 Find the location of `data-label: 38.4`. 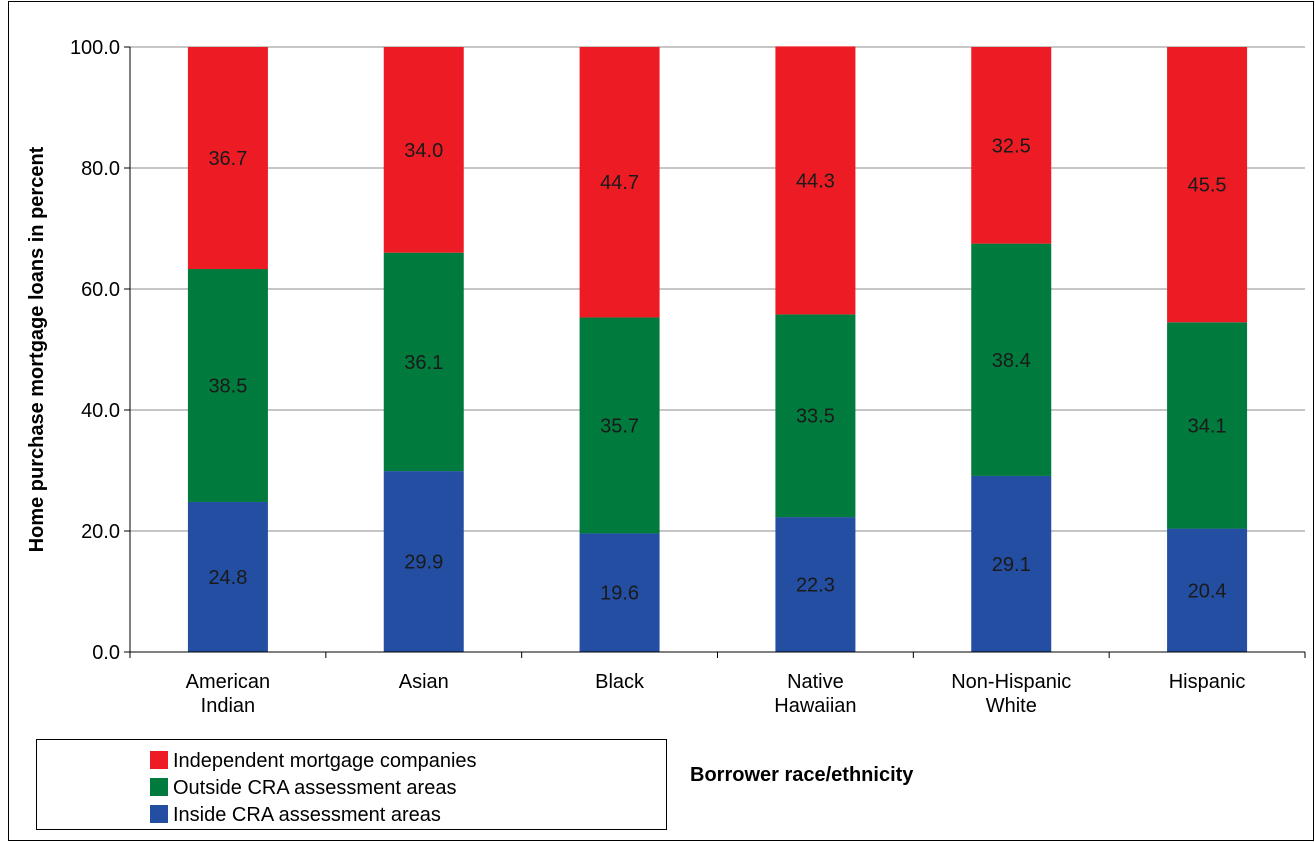

data-label: 38.4 is located at coordinates (1011, 361).